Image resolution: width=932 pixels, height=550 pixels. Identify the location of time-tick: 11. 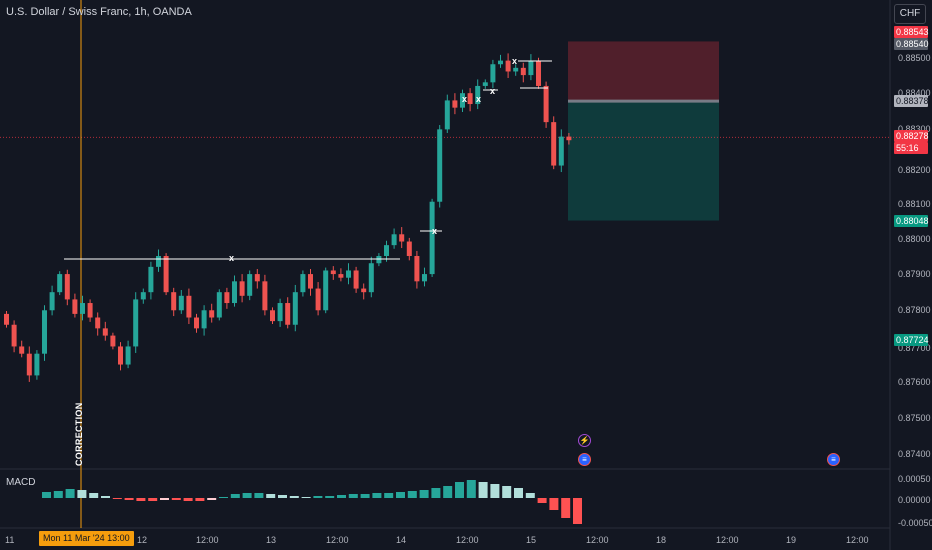
(10, 540).